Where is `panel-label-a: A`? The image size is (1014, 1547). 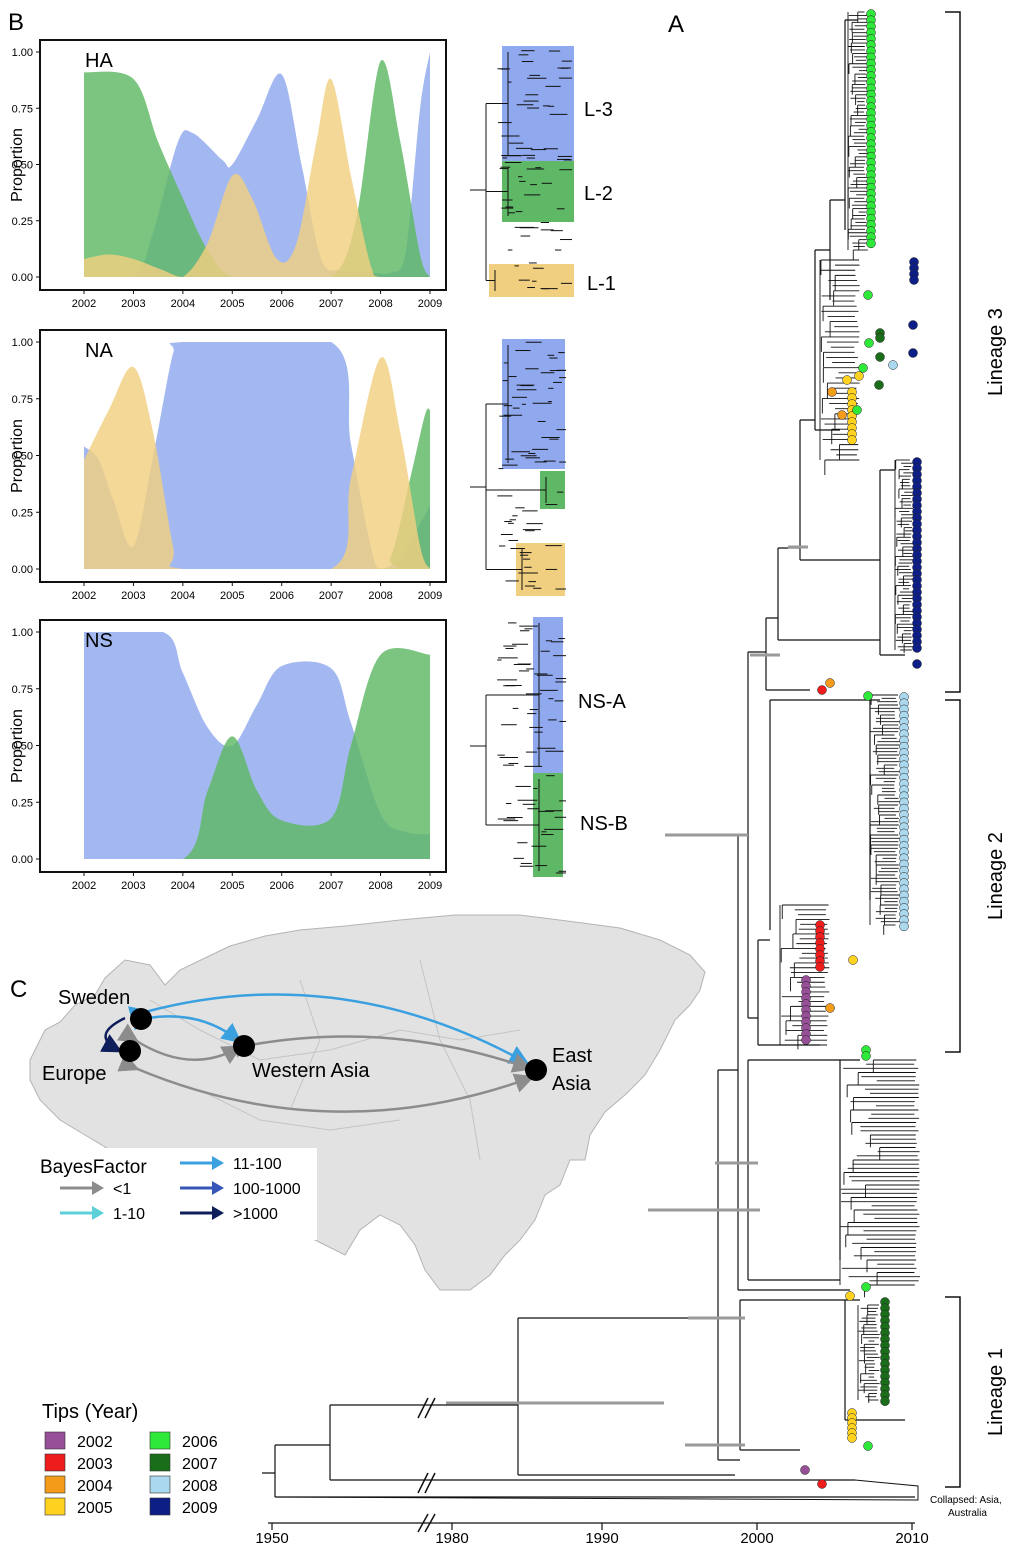 panel-label-a: A is located at coordinates (676, 24).